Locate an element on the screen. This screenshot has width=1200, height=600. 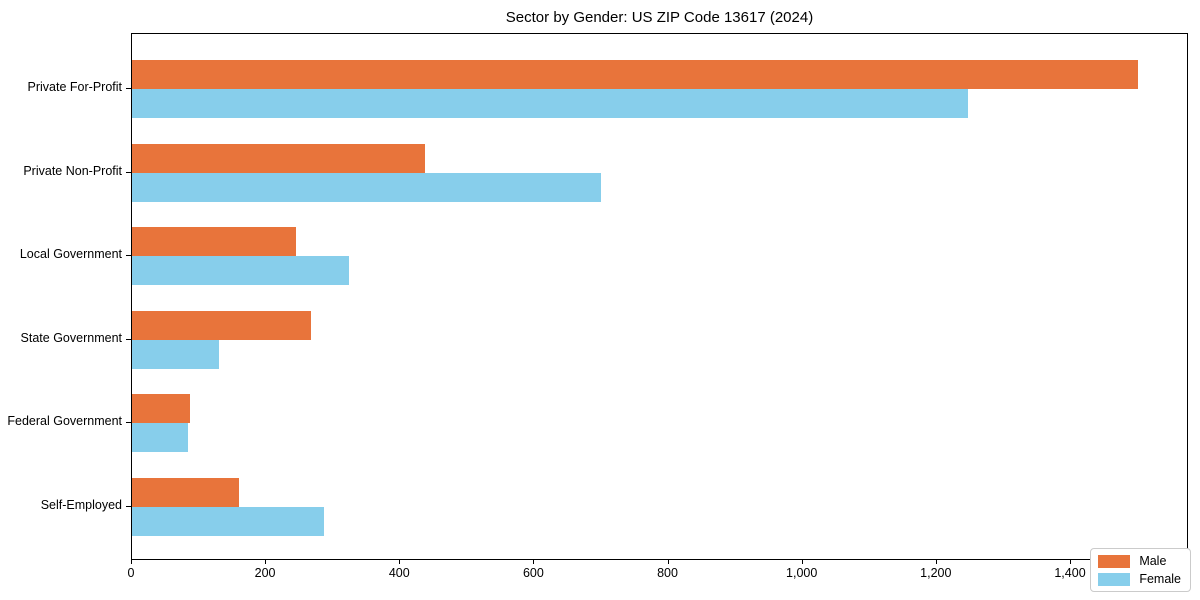
legend-item-female: Female is located at coordinates (1139, 579).